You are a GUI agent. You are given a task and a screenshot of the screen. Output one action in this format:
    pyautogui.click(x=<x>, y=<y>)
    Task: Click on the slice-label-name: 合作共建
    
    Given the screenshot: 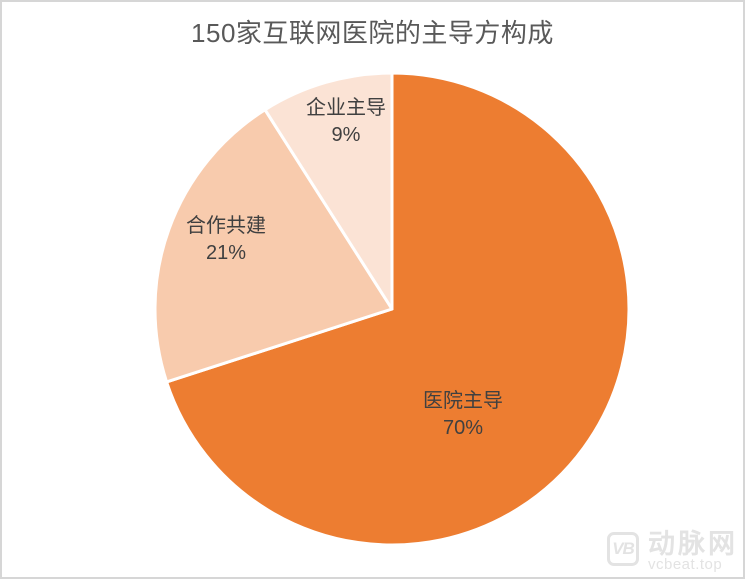 What is the action you would take?
    pyautogui.click(x=226, y=226)
    